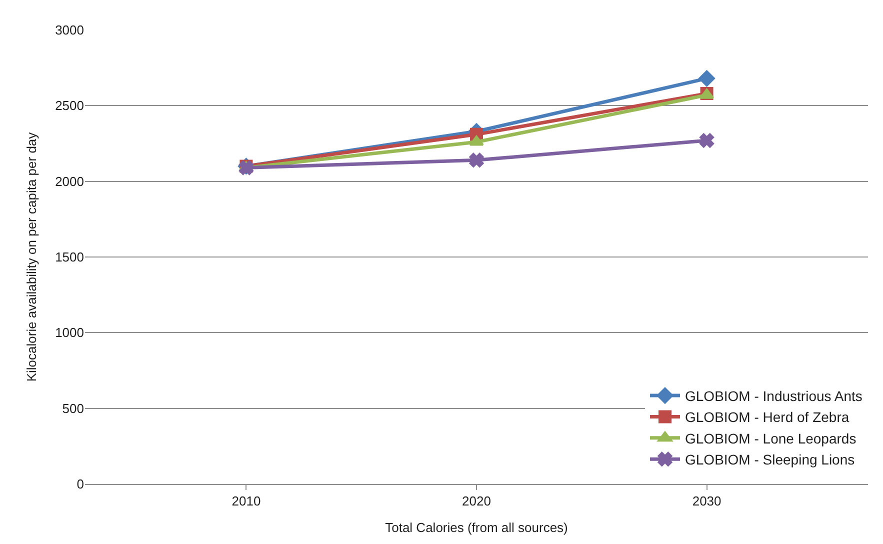  I want to click on y-axis-title: Kilocalorie availability on per capita per day, so click(32, 257).